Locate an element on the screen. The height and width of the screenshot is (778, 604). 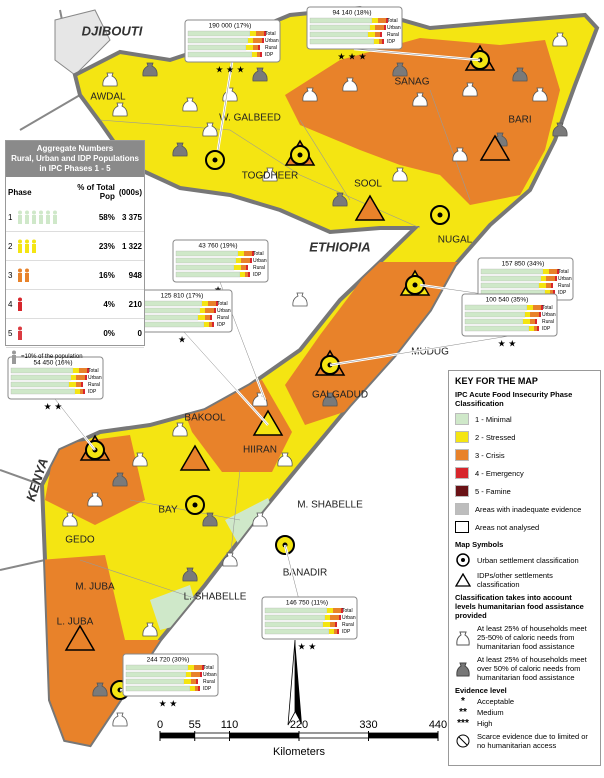
symbols-title: Map Symbols is located at coordinates (479, 544).